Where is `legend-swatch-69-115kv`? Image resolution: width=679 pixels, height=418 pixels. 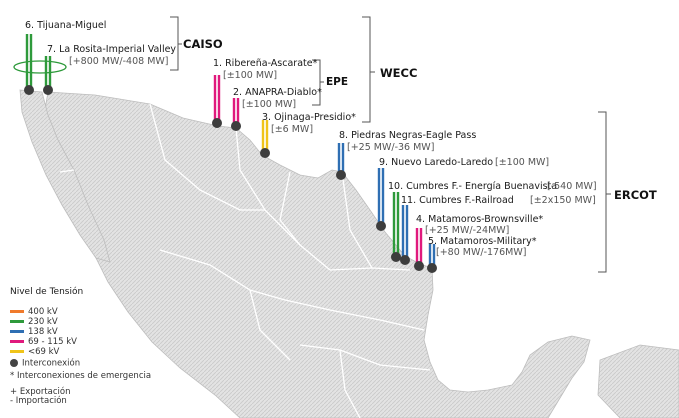
legend-swatch-69-115kv is located at coordinates (17, 341).